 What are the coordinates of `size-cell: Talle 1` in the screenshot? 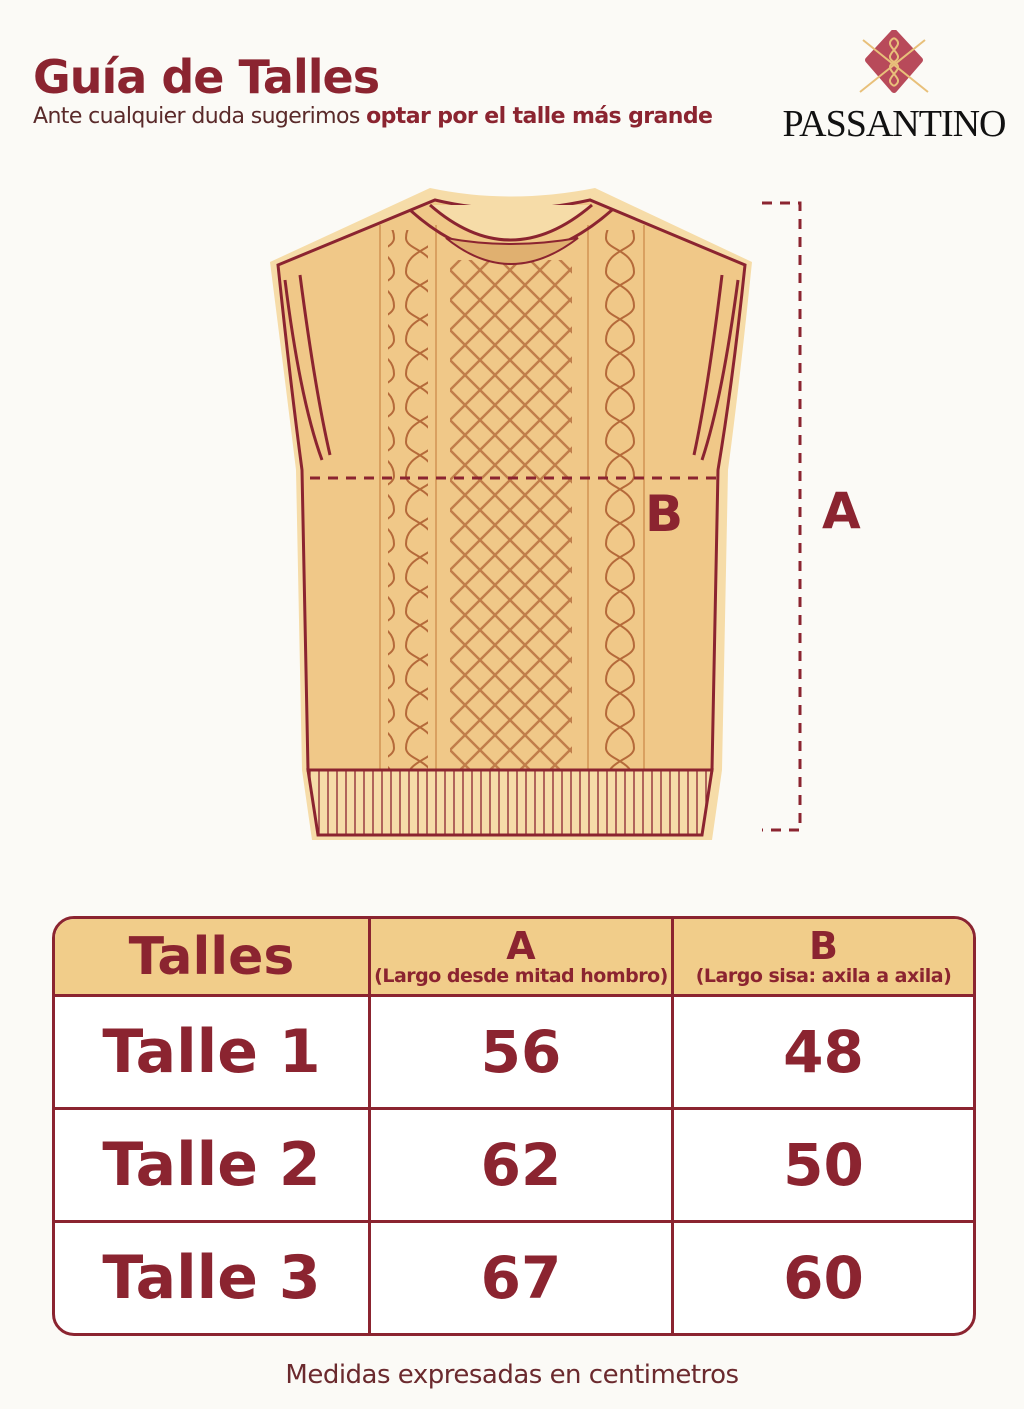 It's located at (213, 1053).